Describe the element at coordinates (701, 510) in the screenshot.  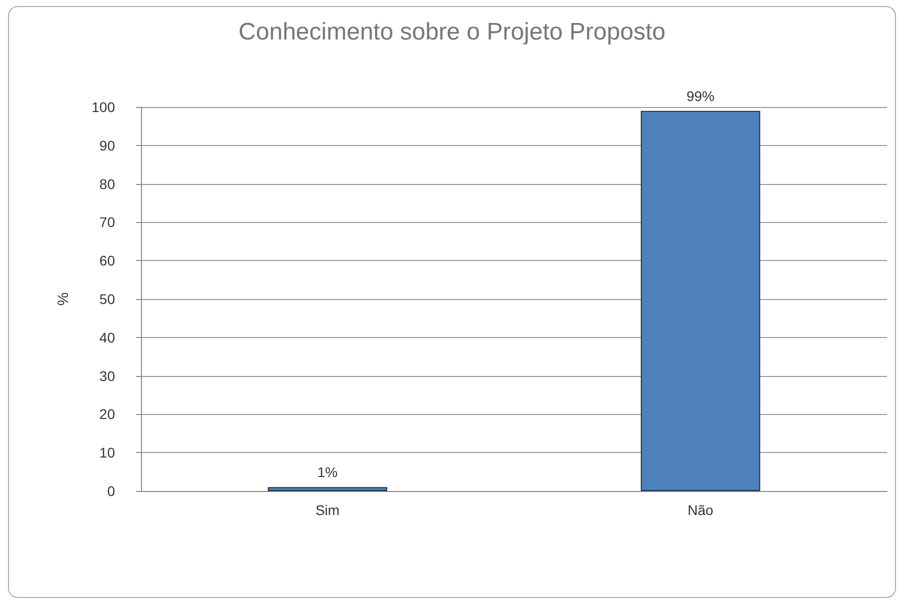
I see `x-tick-label: Não` at that location.